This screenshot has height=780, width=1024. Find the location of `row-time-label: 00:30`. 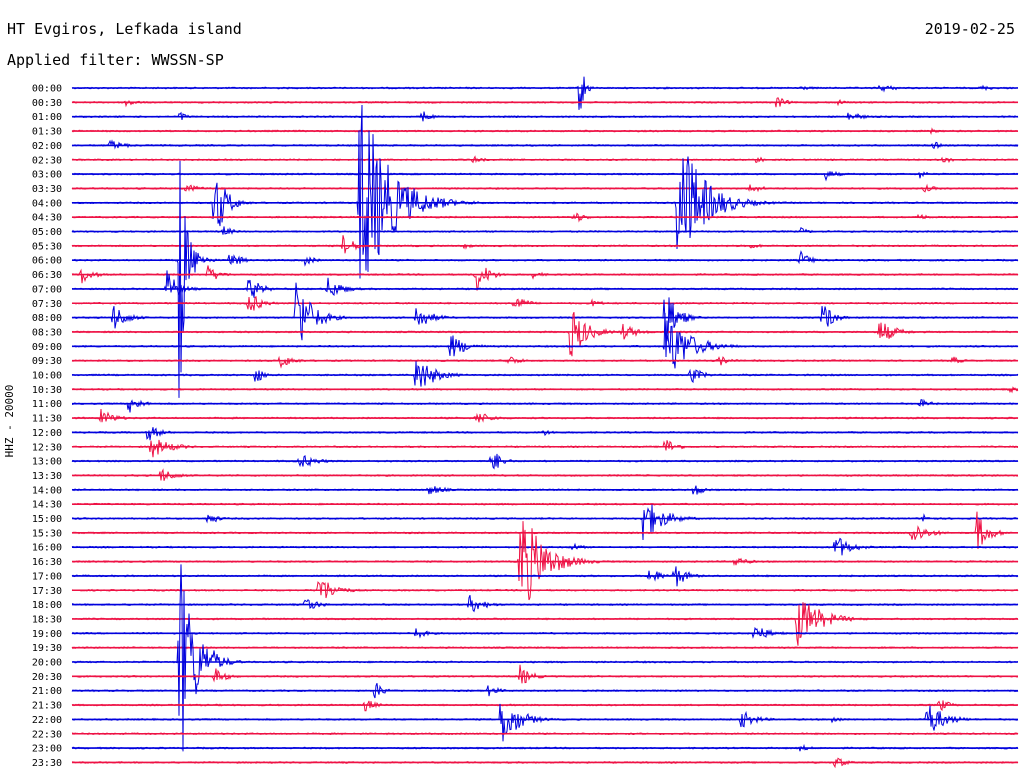

row-time-label: 00:30 is located at coordinates (47, 103).